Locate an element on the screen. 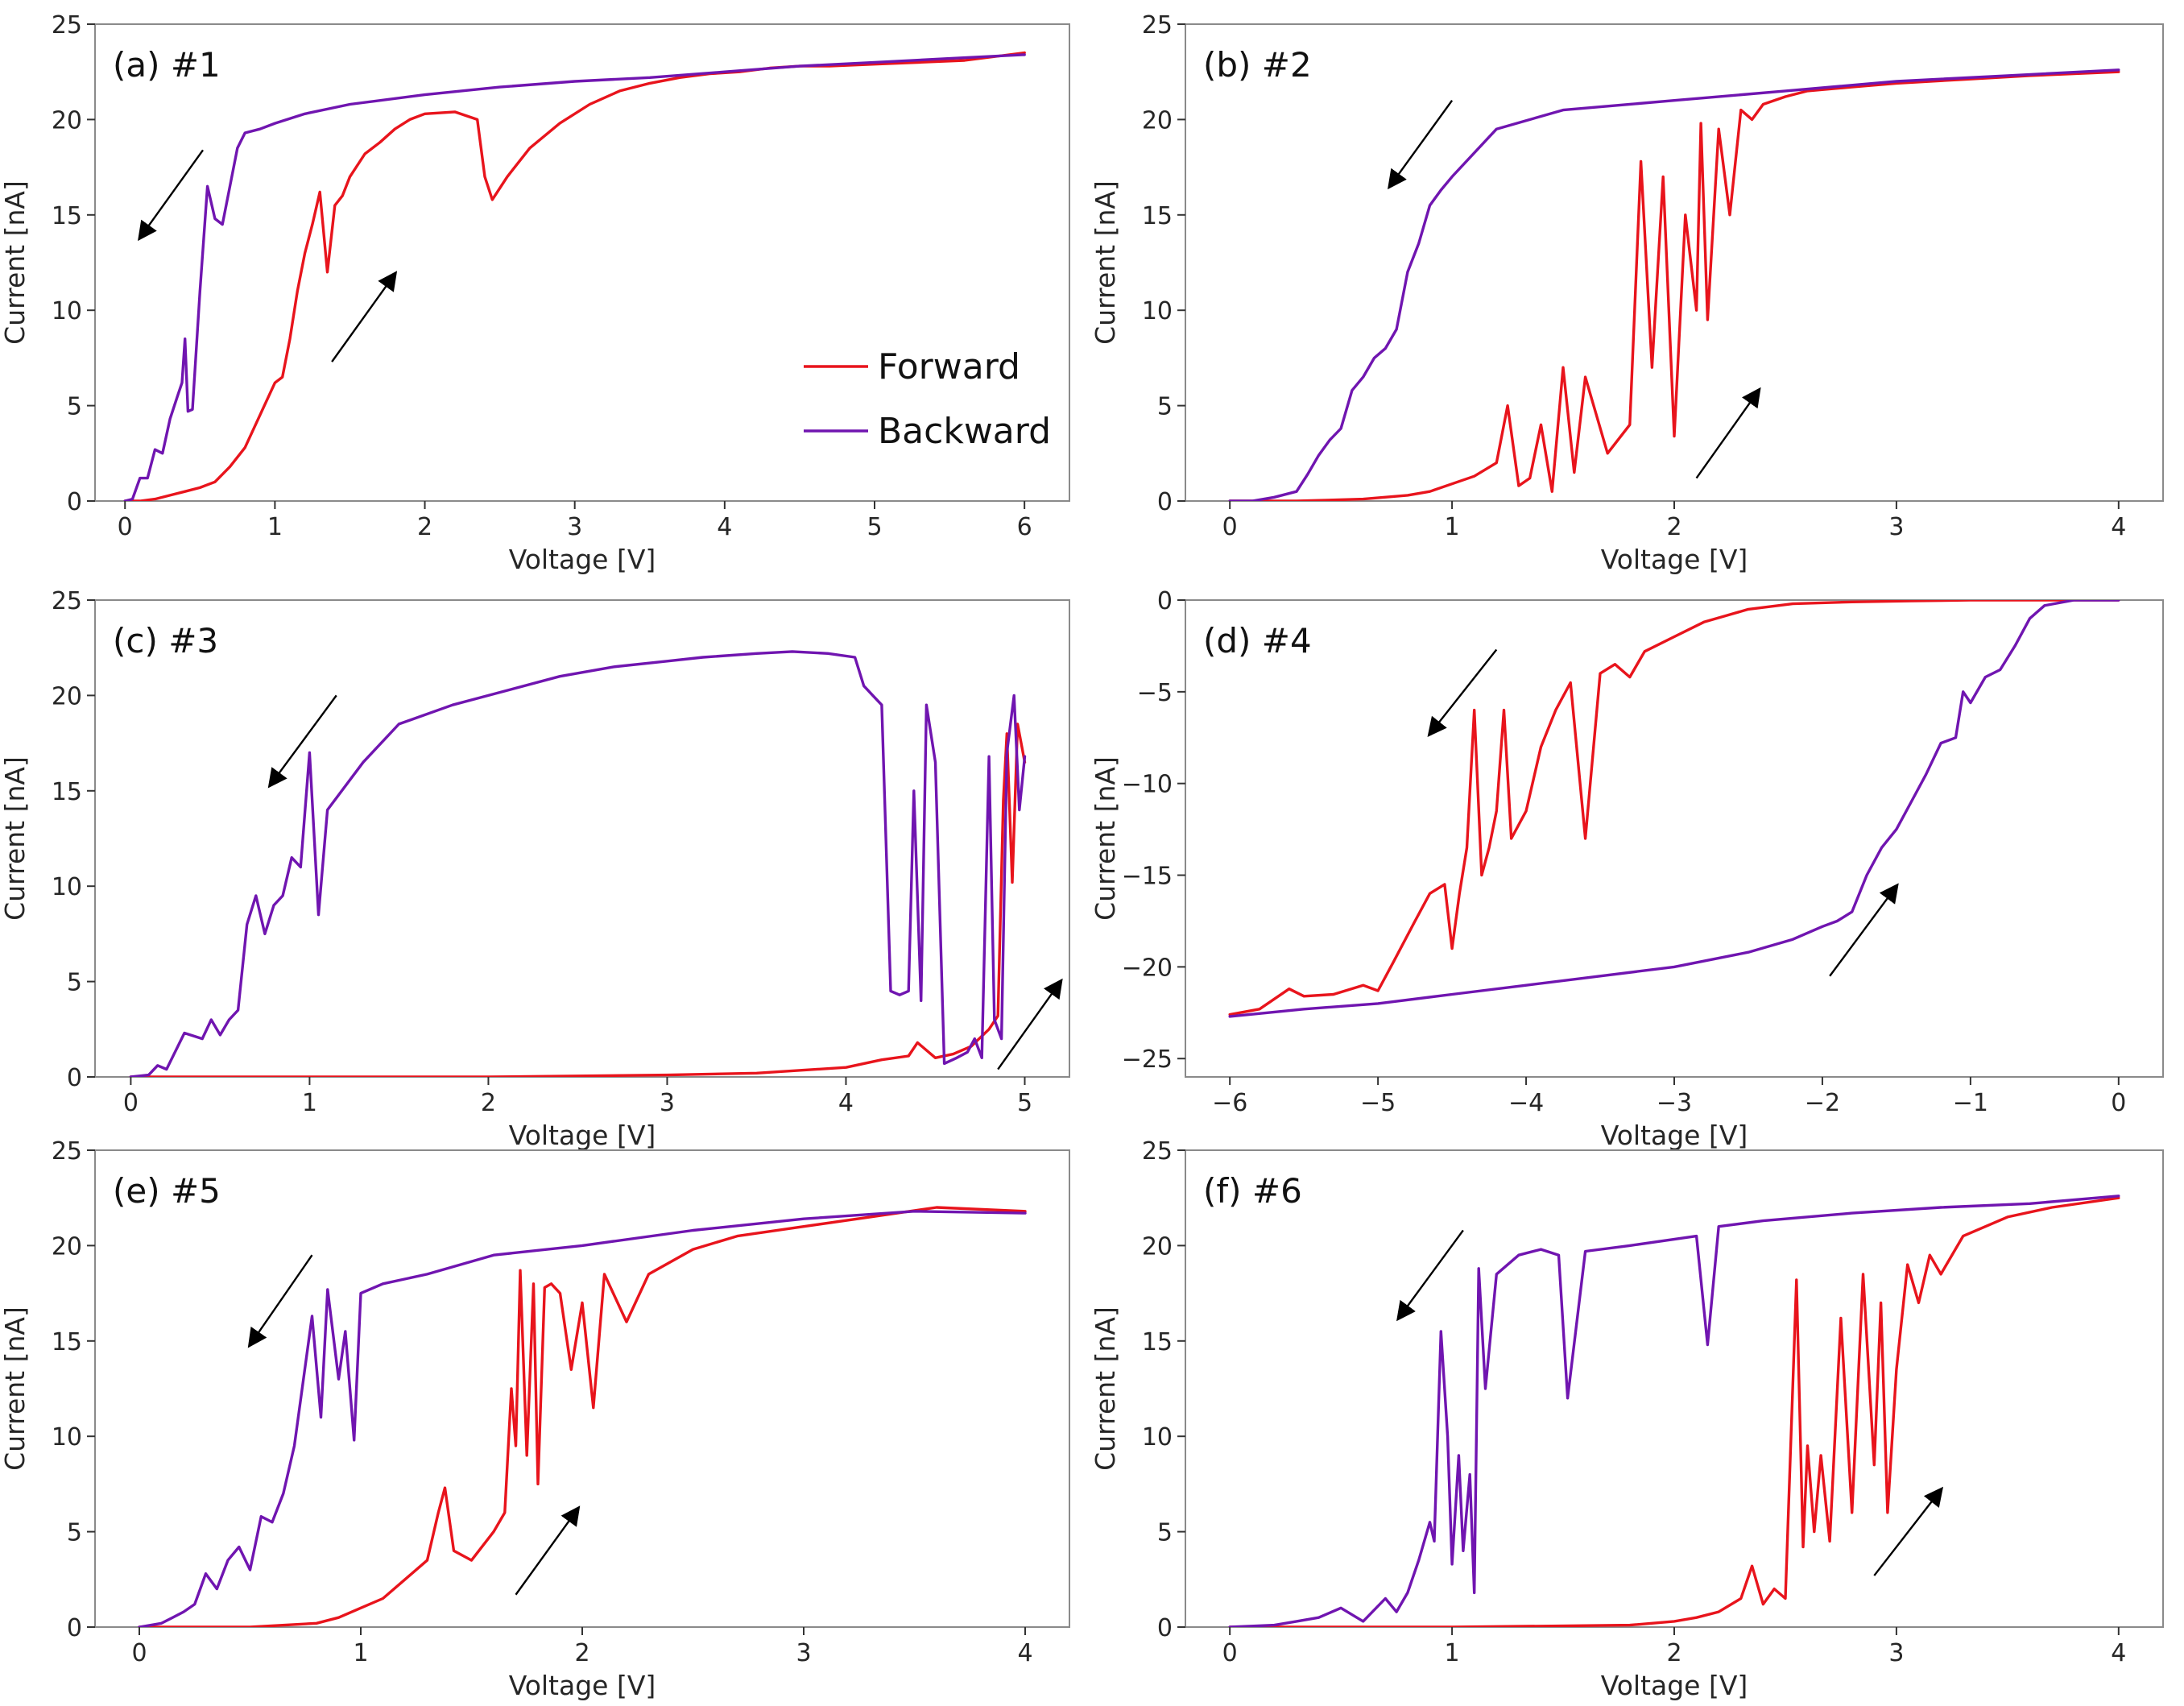 This screenshot has height=1706, width=2184. y-tick-label: −25 is located at coordinates (1147, 1060).